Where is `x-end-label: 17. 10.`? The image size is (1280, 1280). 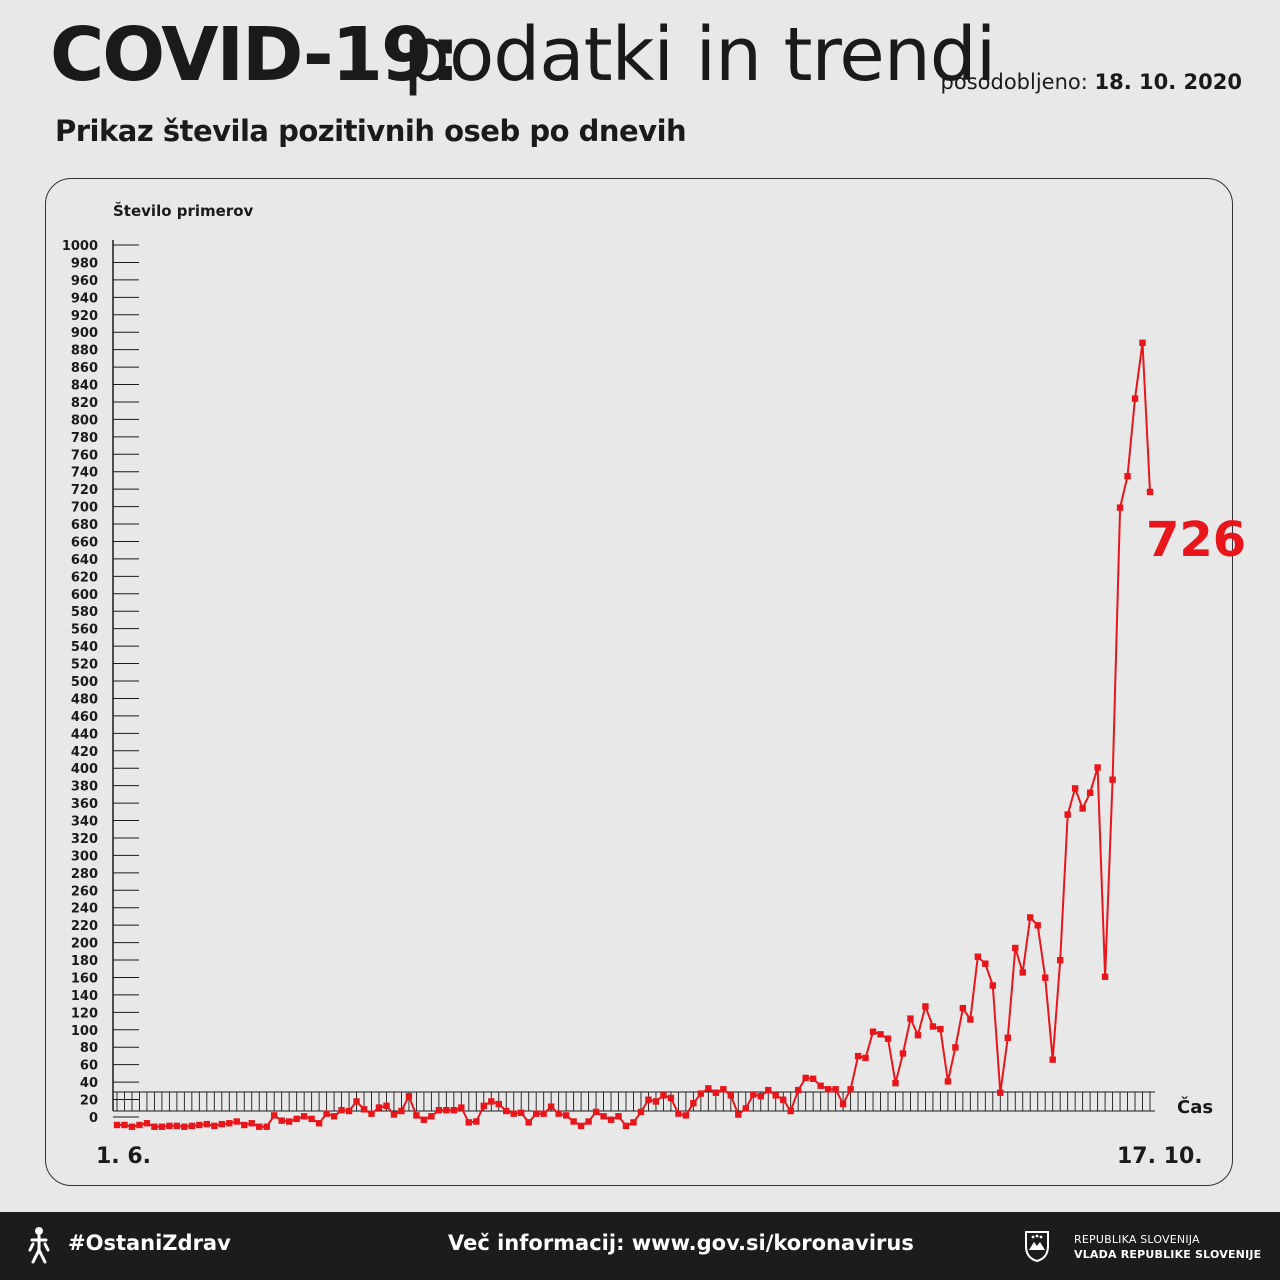
x-end-label: 17. 10. is located at coordinates (1160, 1156).